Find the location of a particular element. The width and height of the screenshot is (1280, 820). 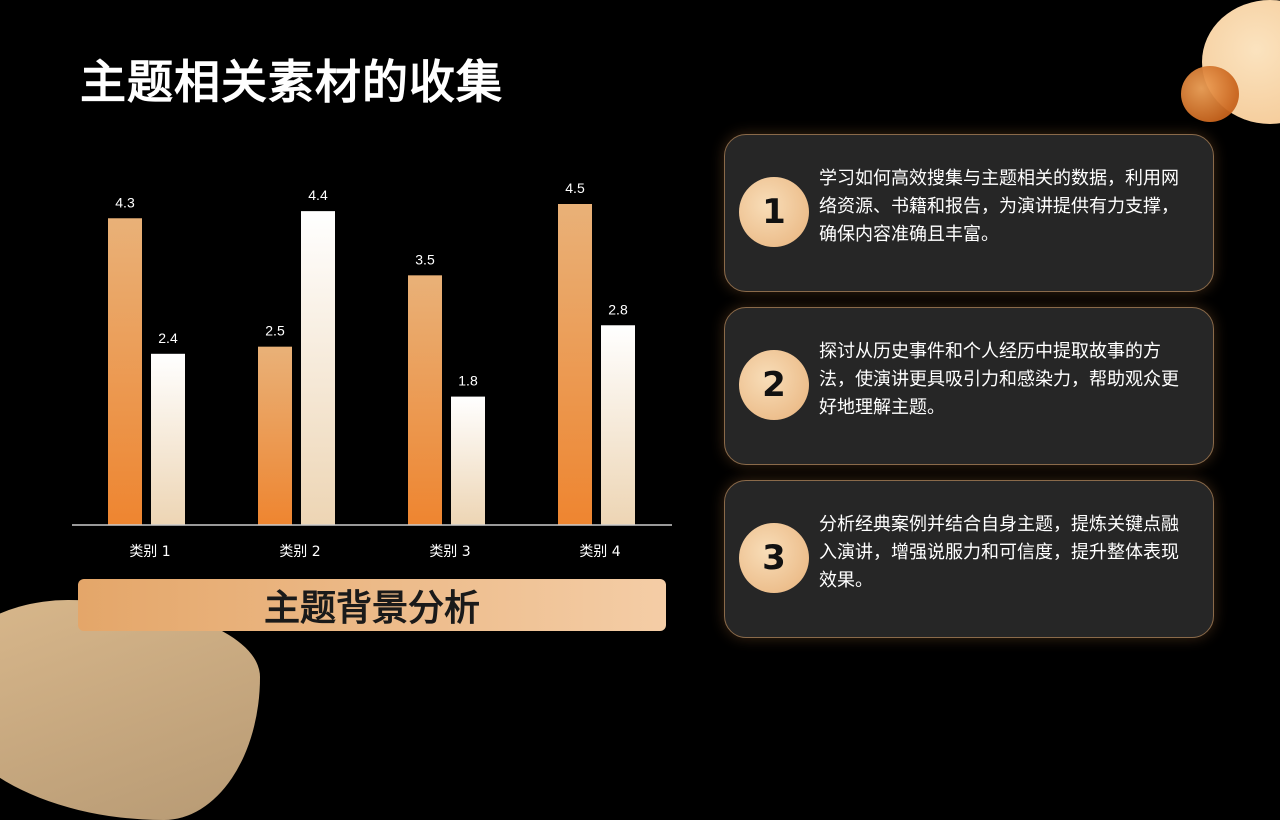

x-tick-label: 类别 1 is located at coordinates (149, 552).